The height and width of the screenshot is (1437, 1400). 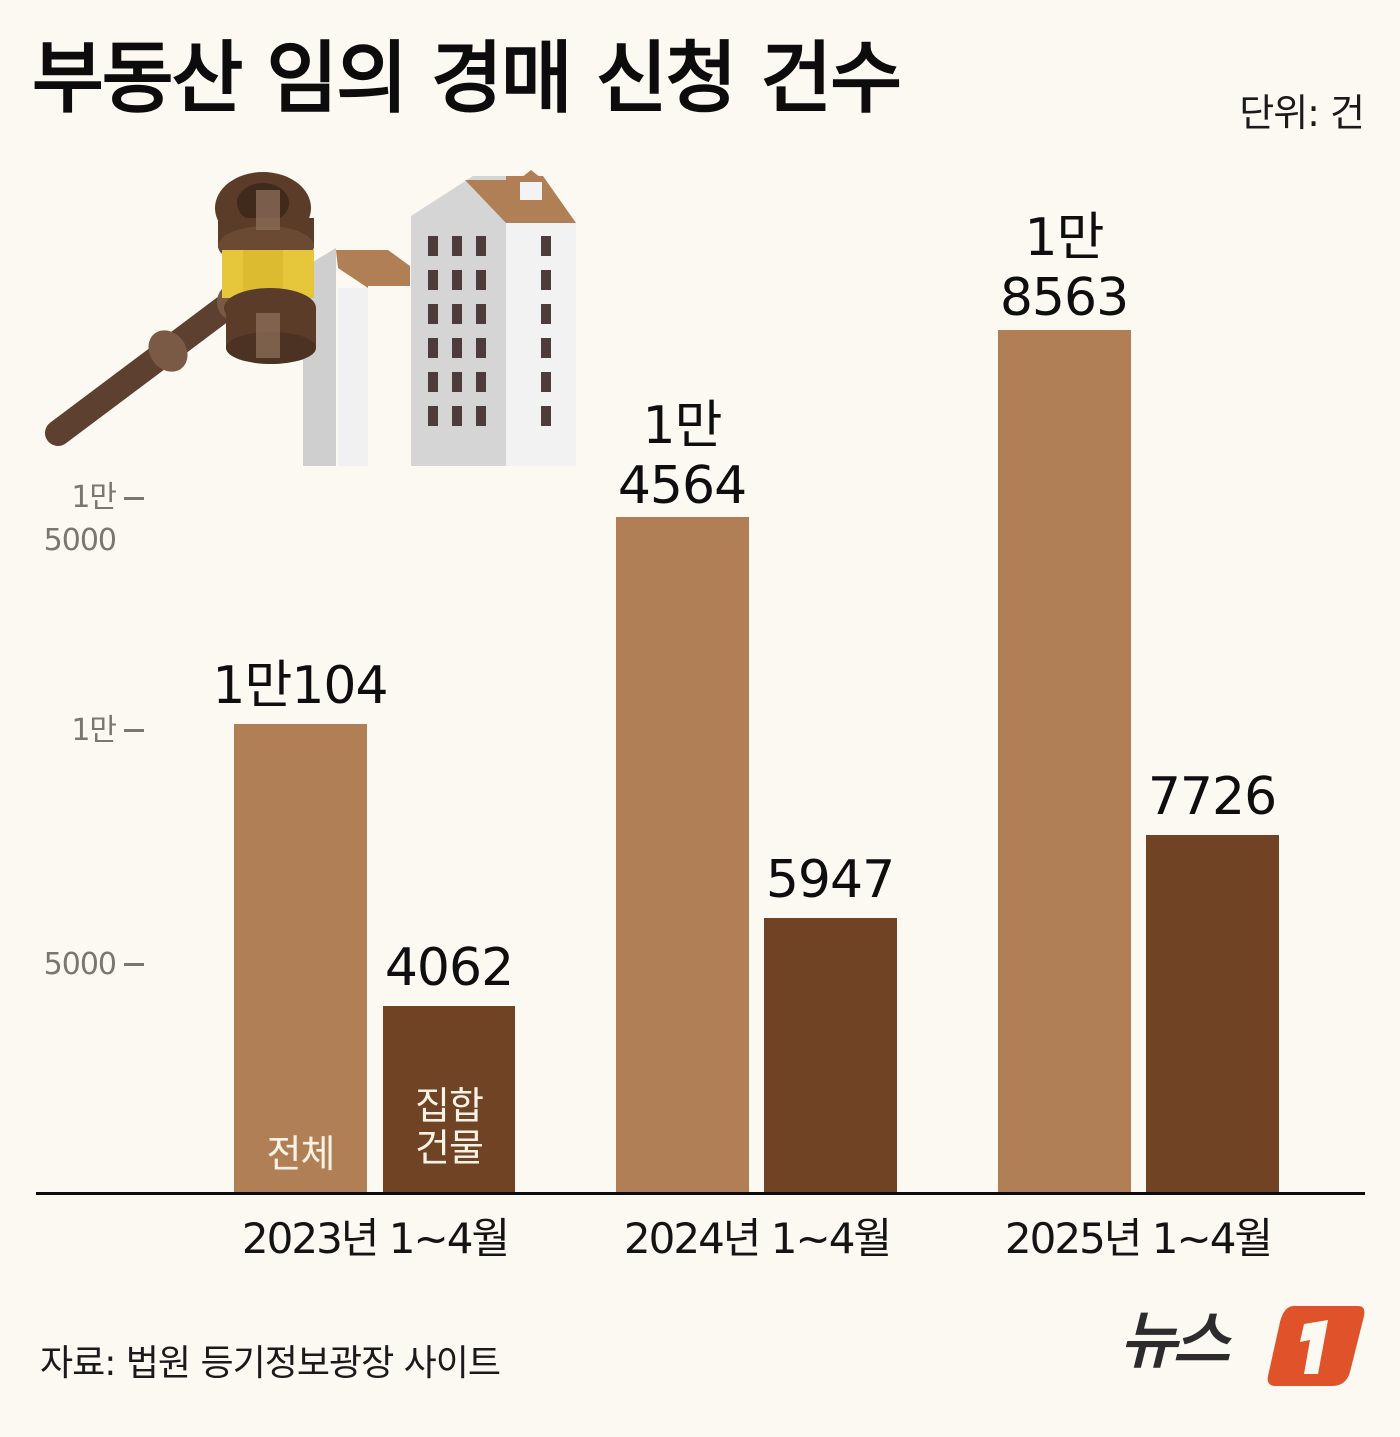 What do you see at coordinates (1064, 238) in the screenshot?
I see `value-label-total-2025-line1: 1만` at bounding box center [1064, 238].